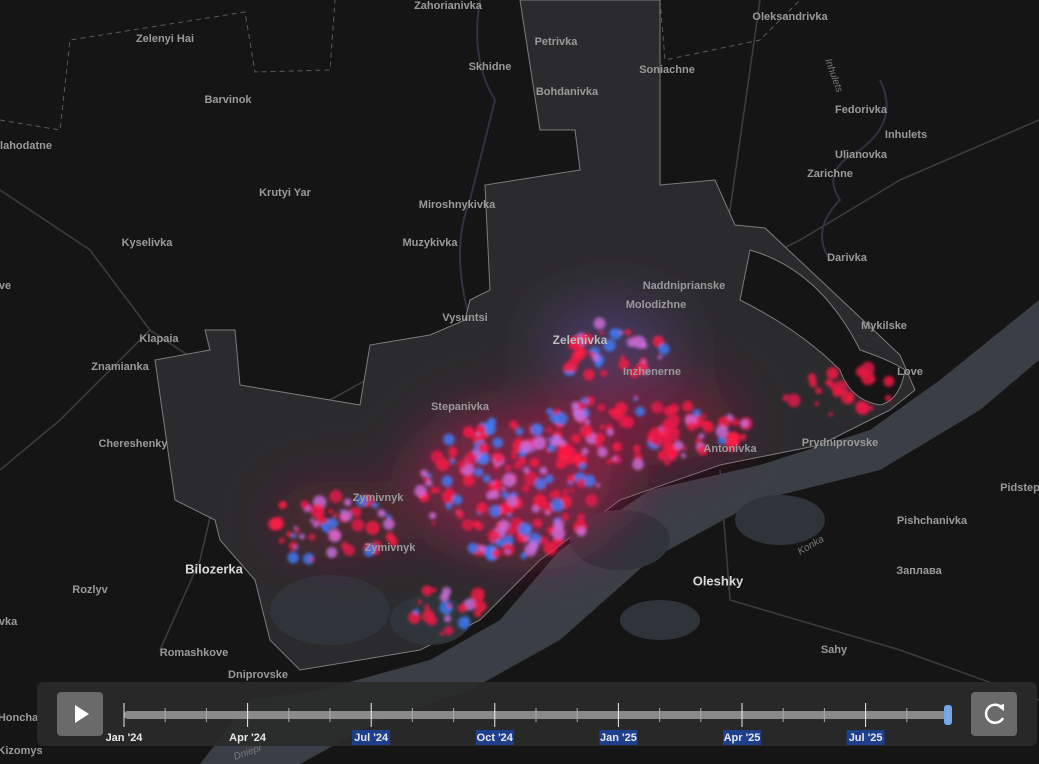  I want to click on timeline-label: Jul '25, so click(866, 738).